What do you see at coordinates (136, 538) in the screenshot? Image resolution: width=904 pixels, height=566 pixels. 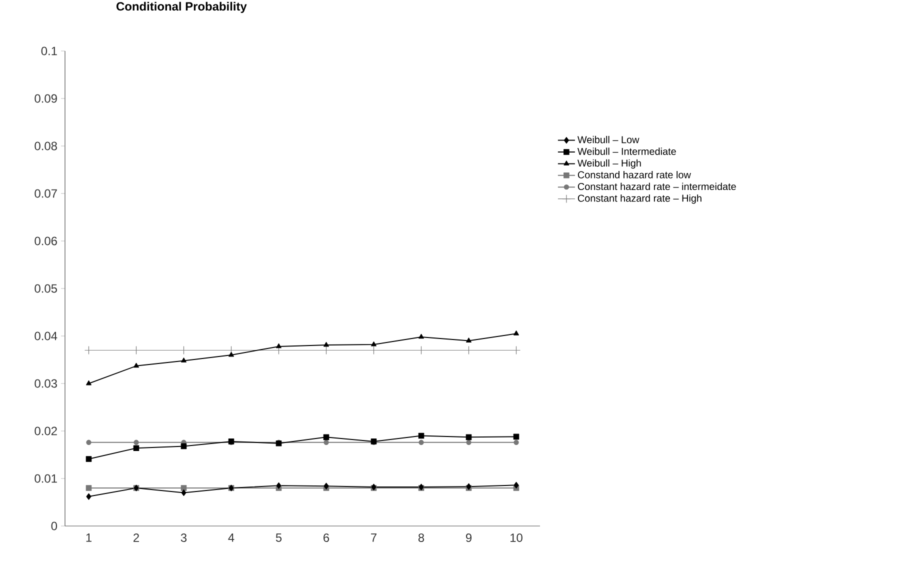 I see `x-tick-label: 2` at bounding box center [136, 538].